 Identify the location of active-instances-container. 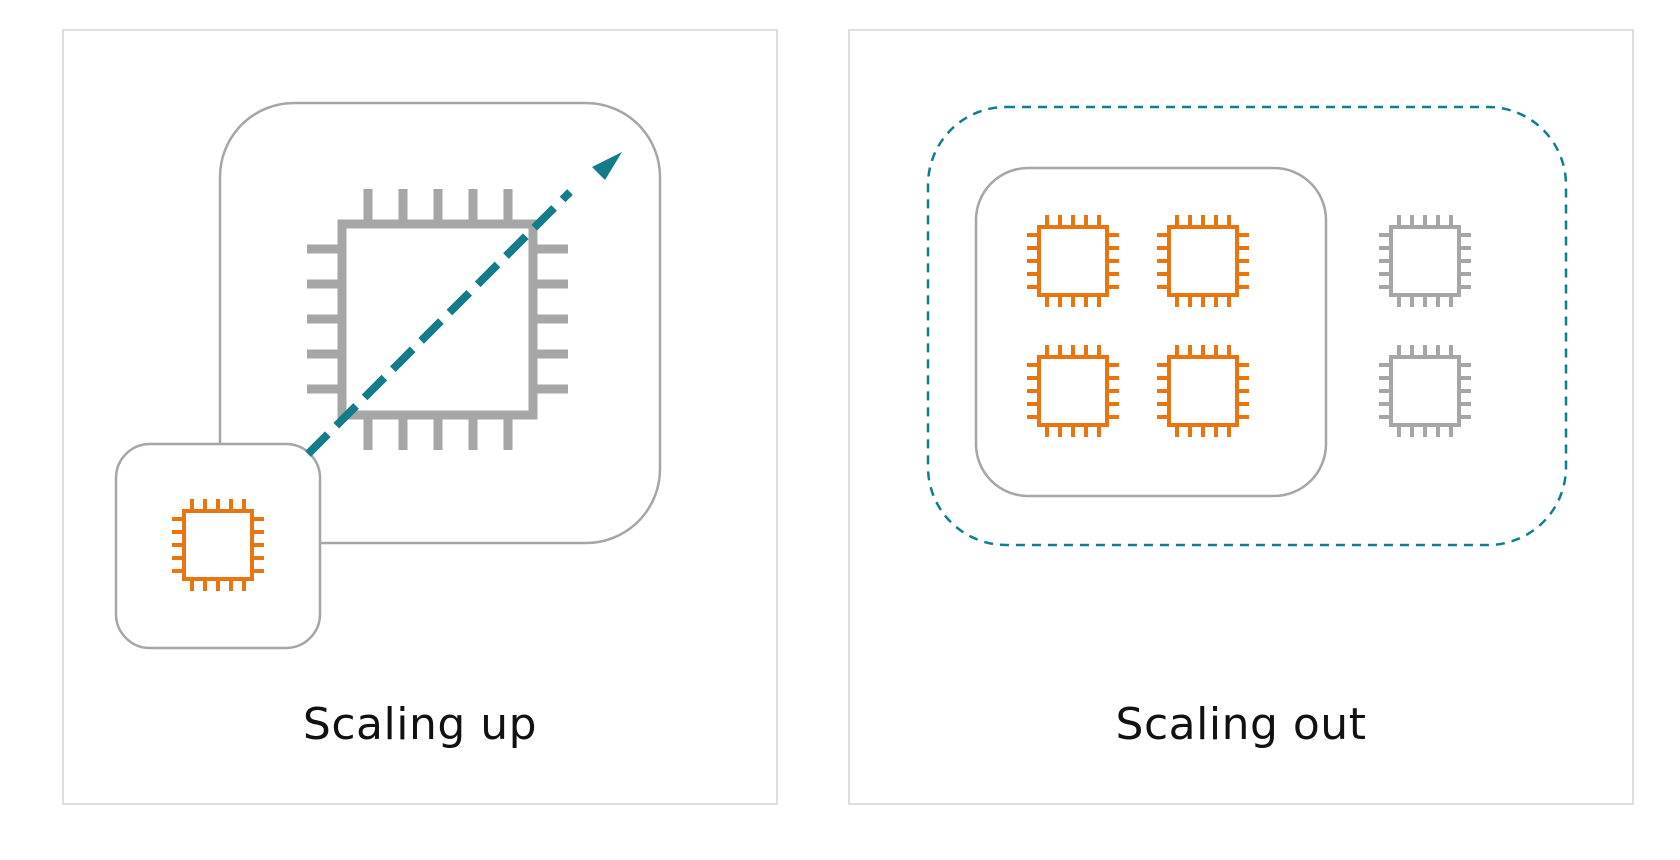
(1151, 332).